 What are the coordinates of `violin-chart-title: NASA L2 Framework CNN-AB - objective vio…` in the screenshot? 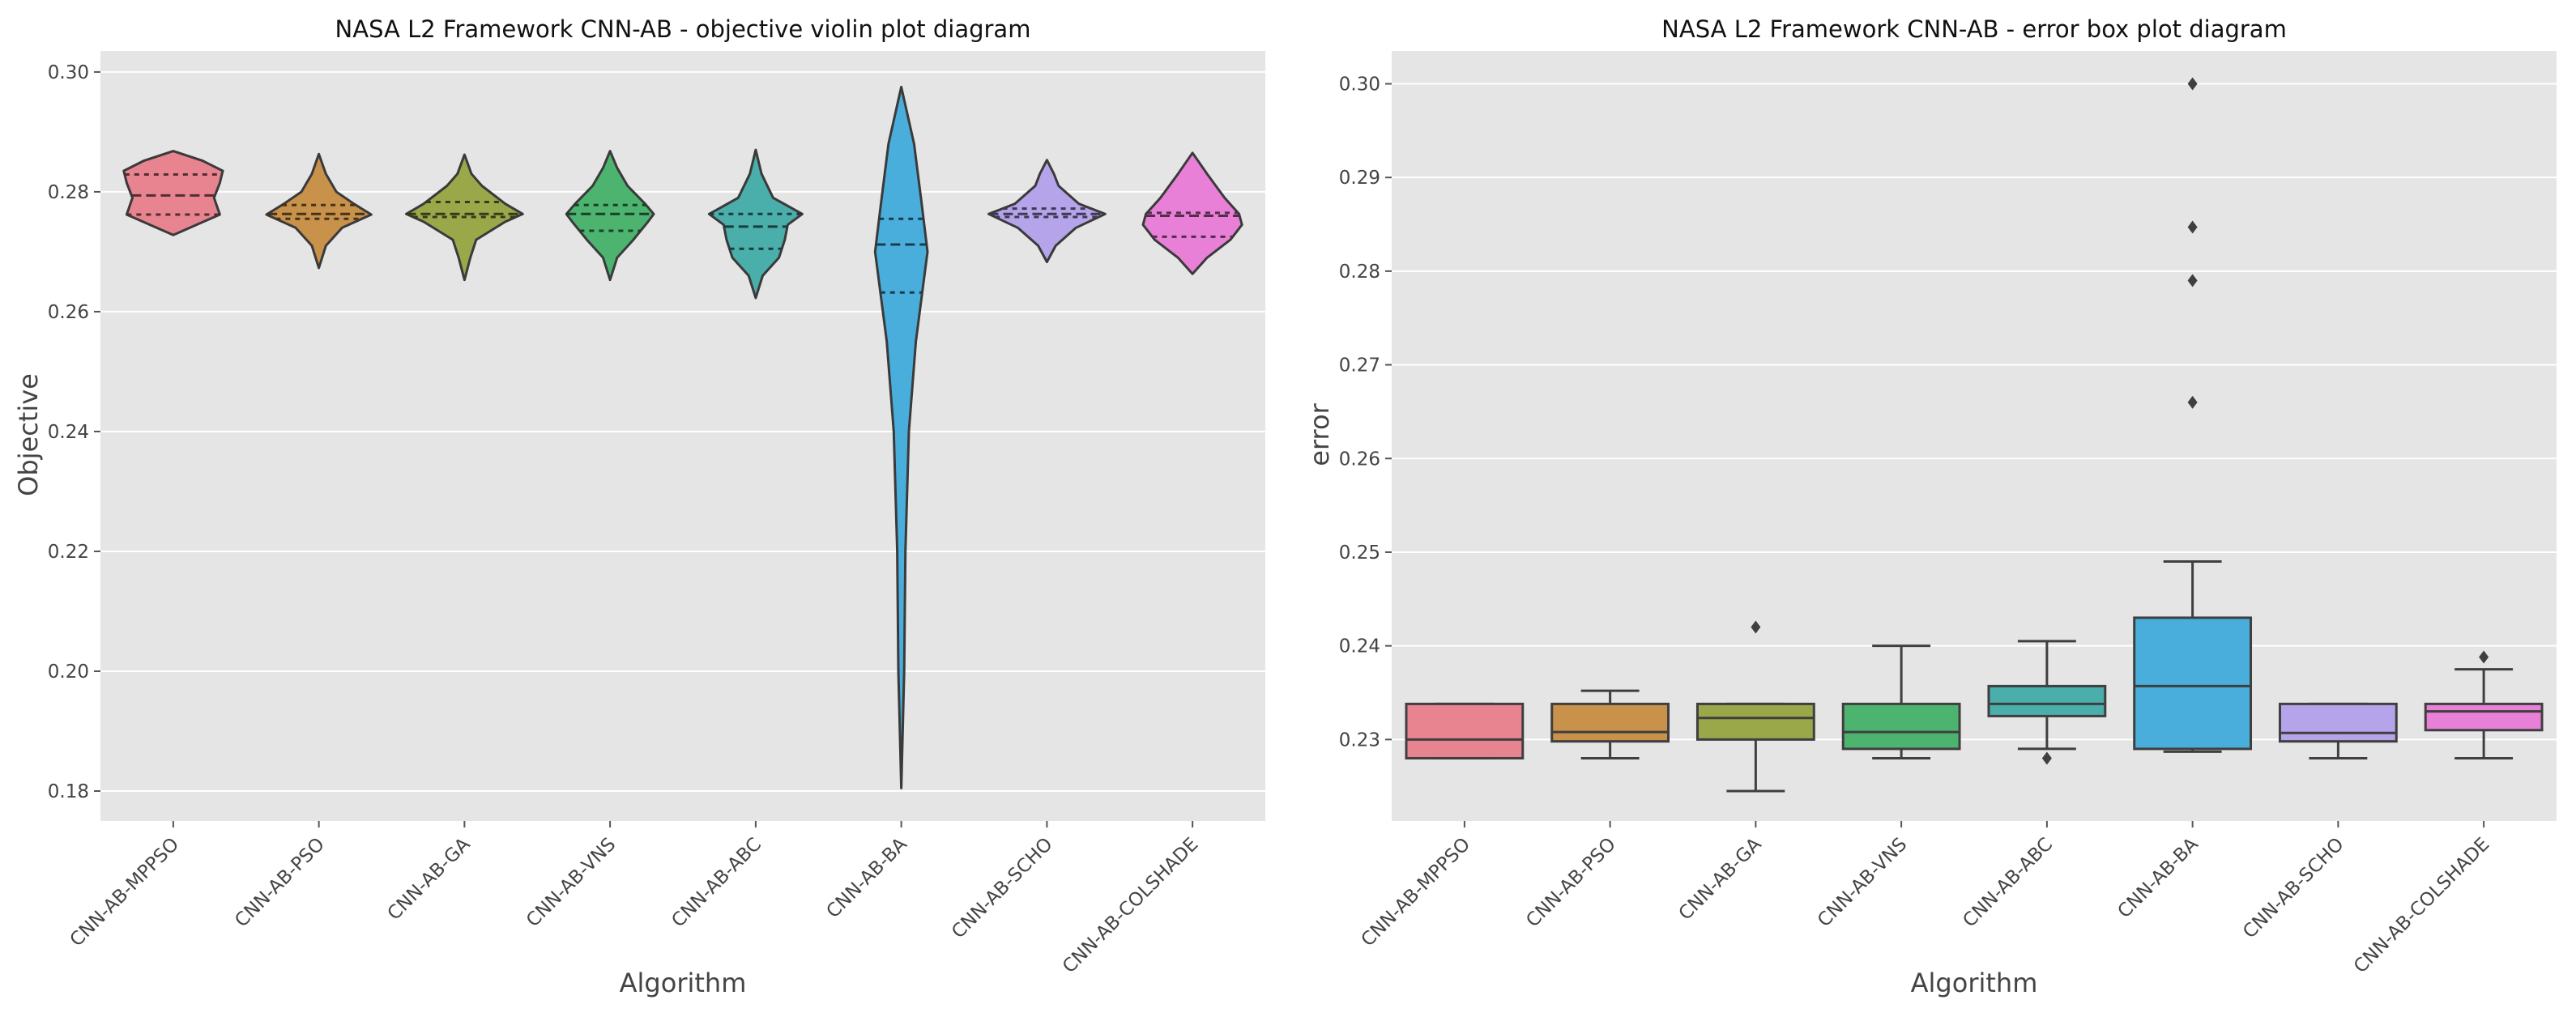 It's located at (683, 29).